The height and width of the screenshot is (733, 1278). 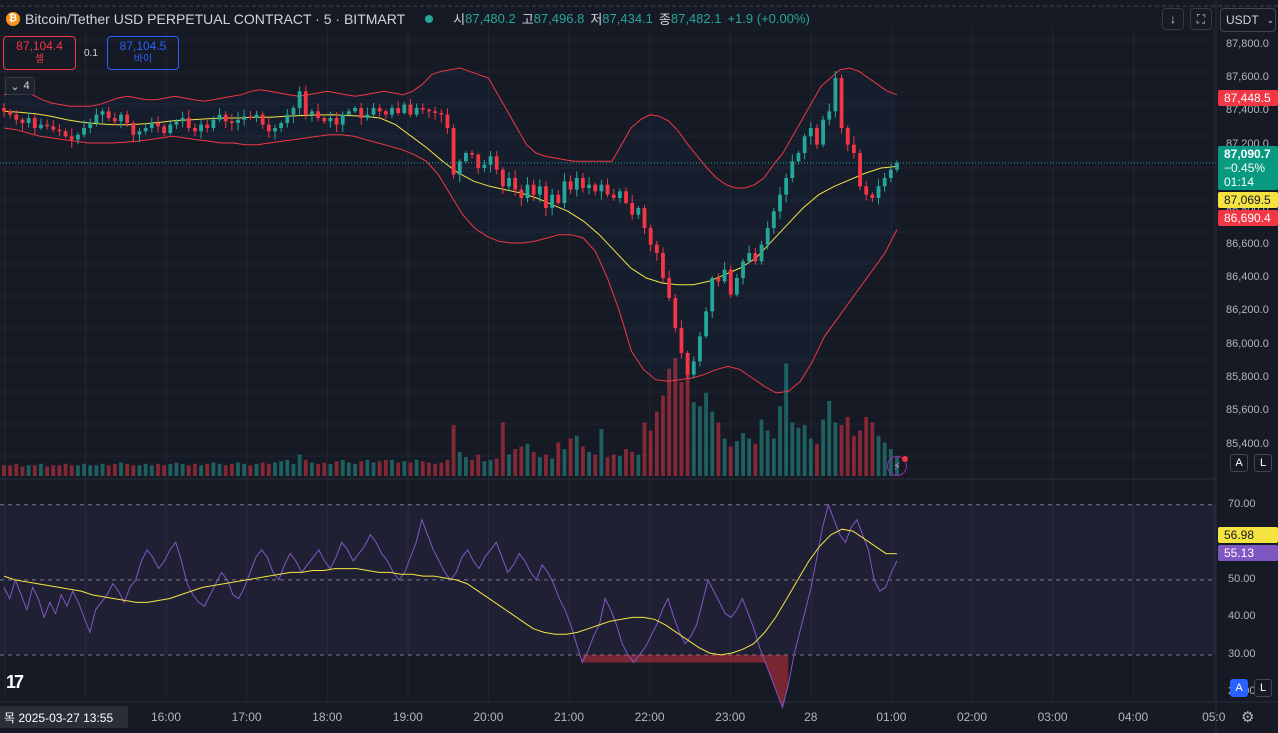 I want to click on log-scale-button: L, so click(x=1263, y=463).